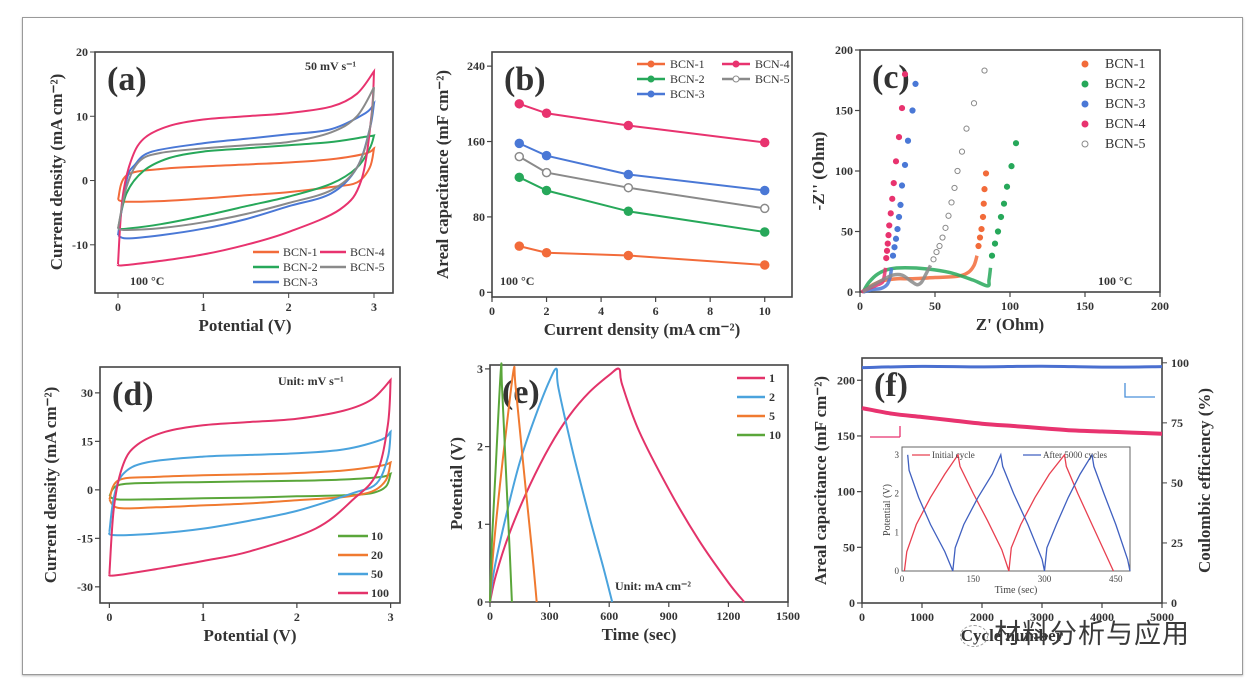  I want to click on inset-y-tick-label: 3, so click(897, 455).